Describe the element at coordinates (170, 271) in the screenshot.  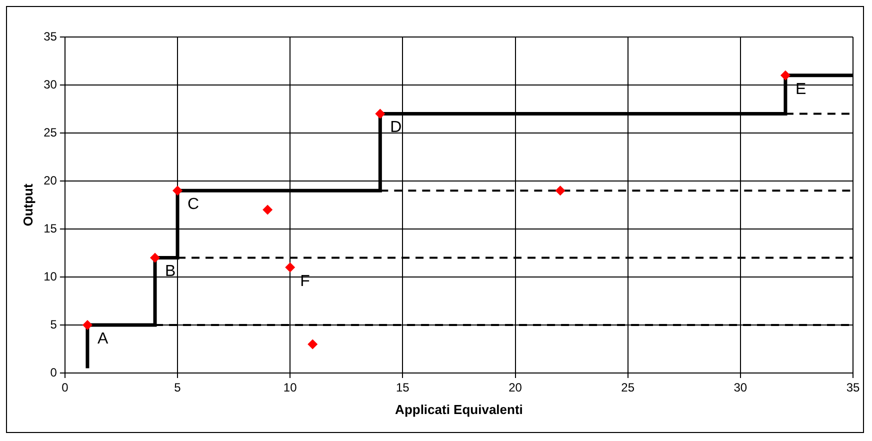
I see `annotation: B` at that location.